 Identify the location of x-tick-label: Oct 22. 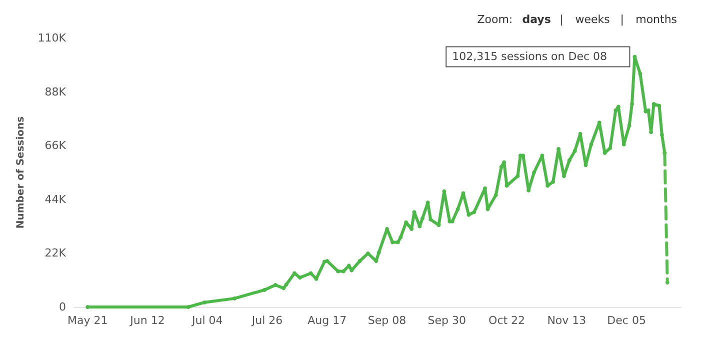
(507, 320).